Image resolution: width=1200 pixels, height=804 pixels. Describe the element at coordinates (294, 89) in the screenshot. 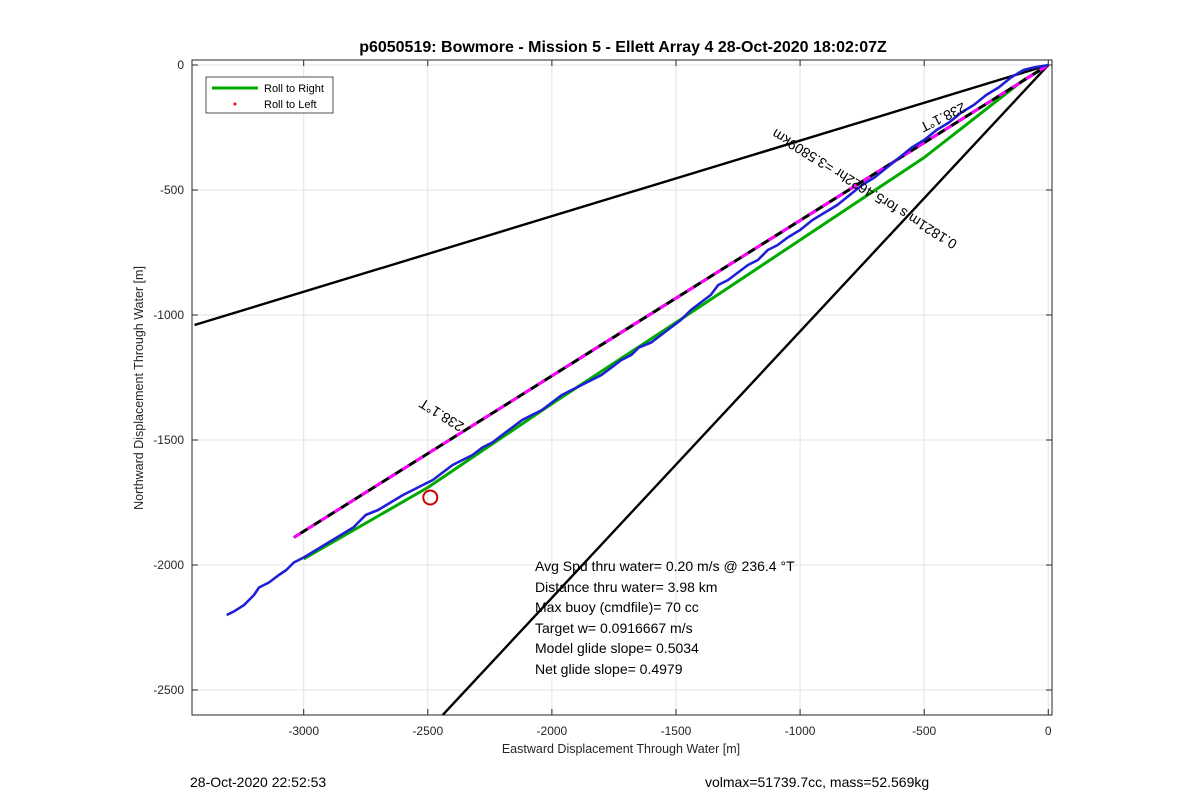

I see `legend-label-roll-right: Roll to Right` at that location.